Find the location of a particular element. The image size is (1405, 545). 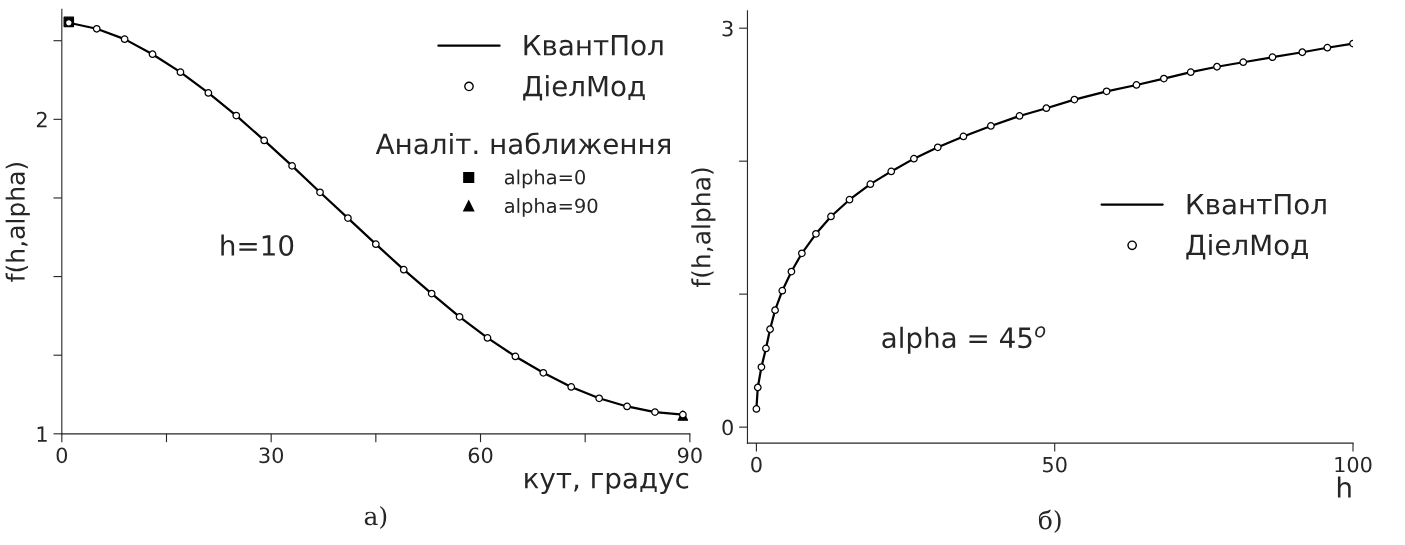

x-tick-label: 90 is located at coordinates (689, 455).